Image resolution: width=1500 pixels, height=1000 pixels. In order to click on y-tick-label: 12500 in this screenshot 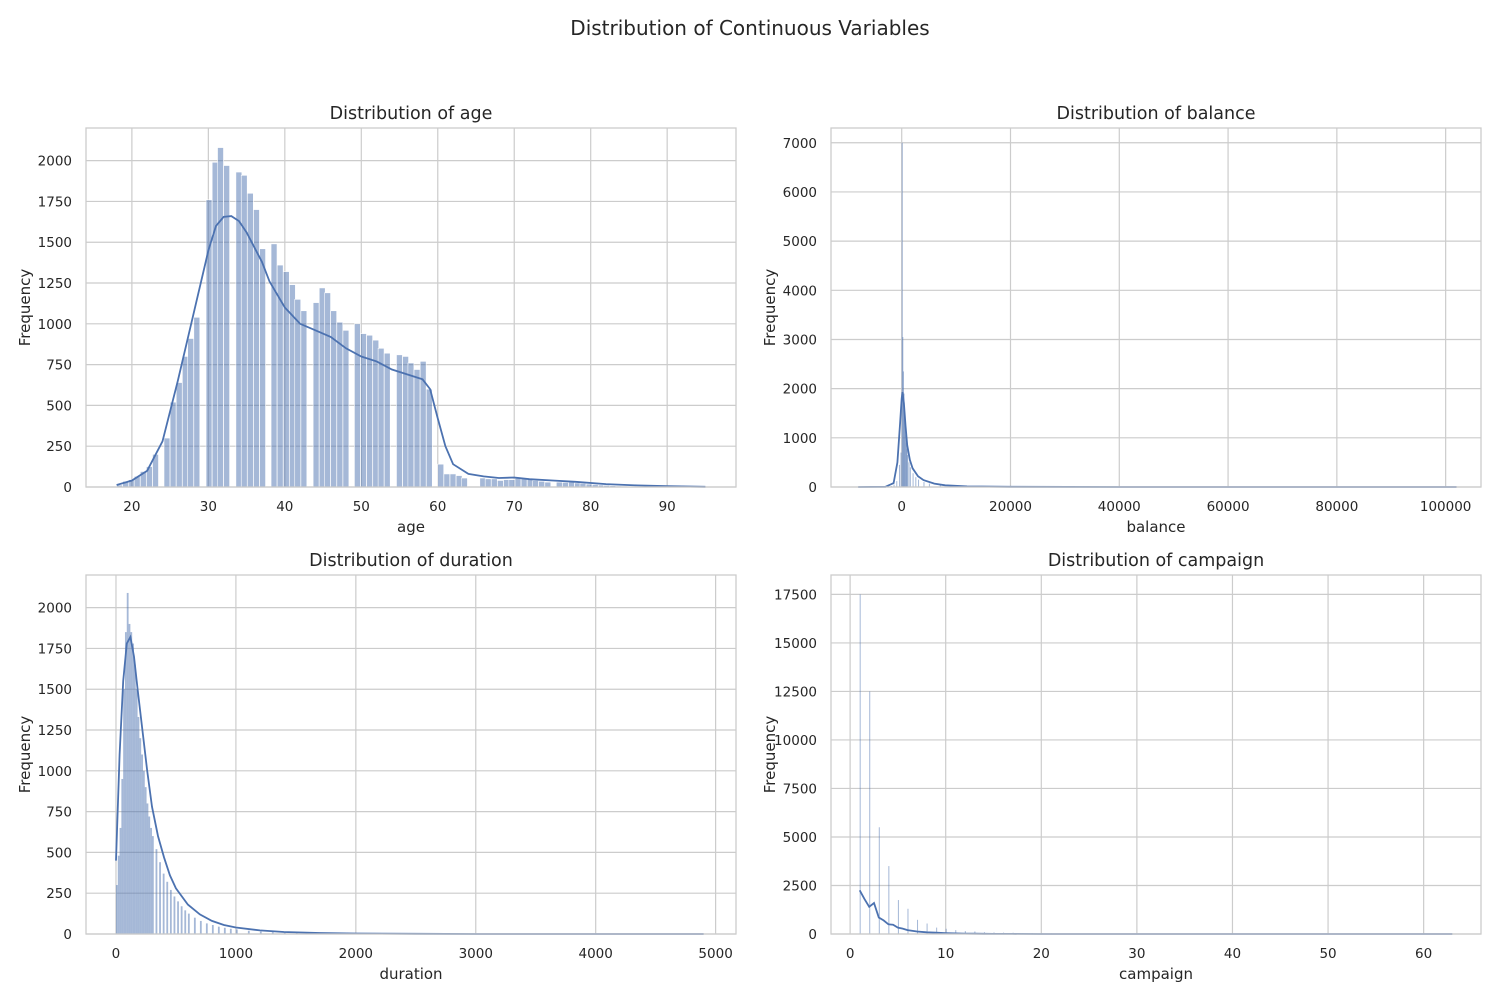, I will do `click(795, 692)`.